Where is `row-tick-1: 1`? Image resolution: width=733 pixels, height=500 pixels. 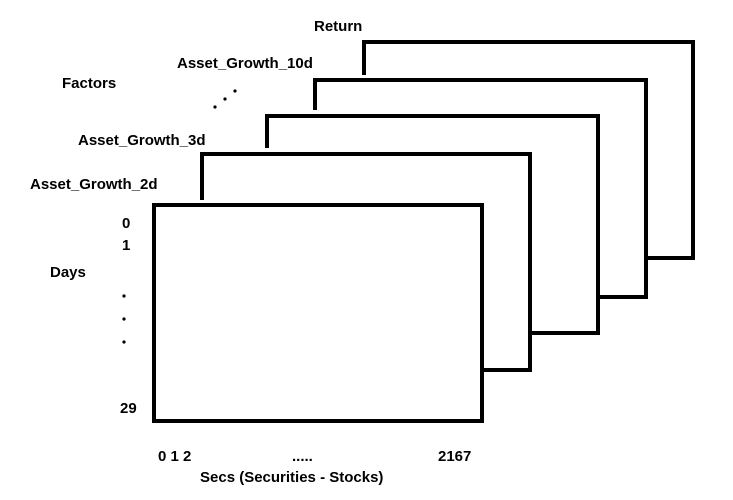
row-tick-1: 1 is located at coordinates (126, 245).